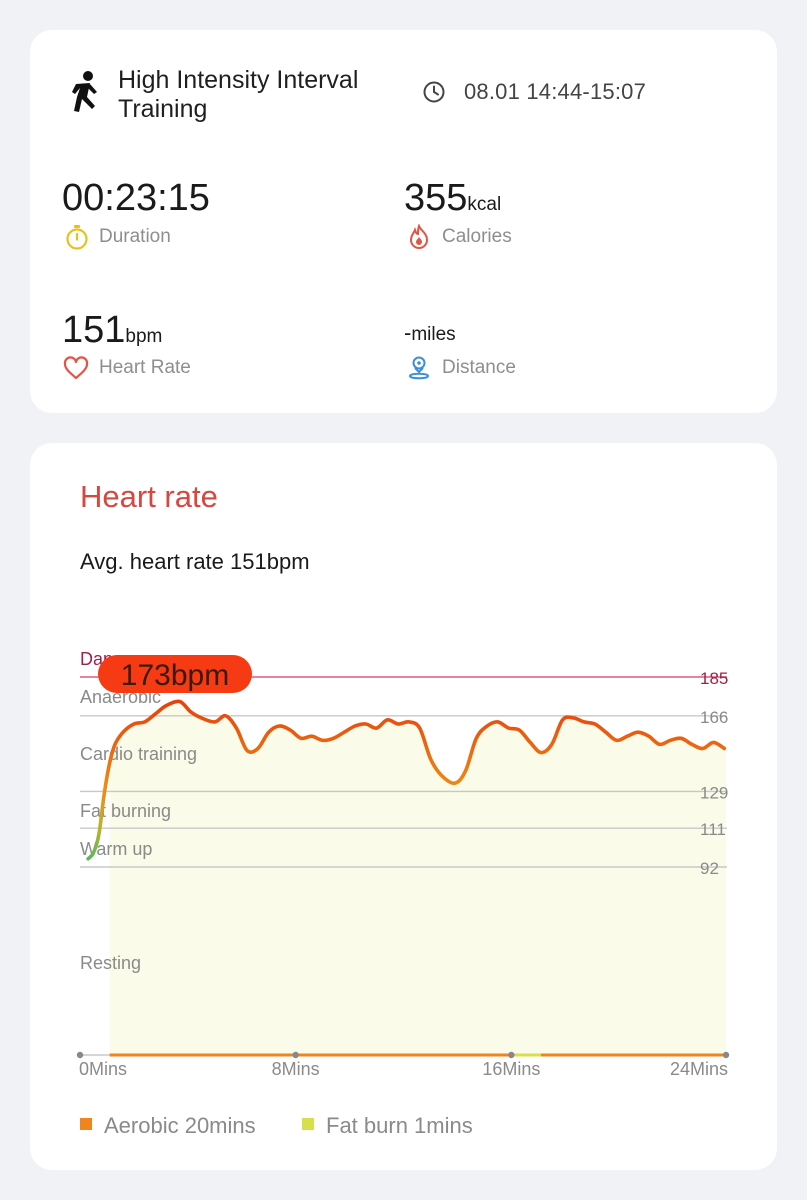 The image size is (807, 1200). What do you see at coordinates (714, 717) in the screenshot?
I see `y-tick-label: 166` at bounding box center [714, 717].